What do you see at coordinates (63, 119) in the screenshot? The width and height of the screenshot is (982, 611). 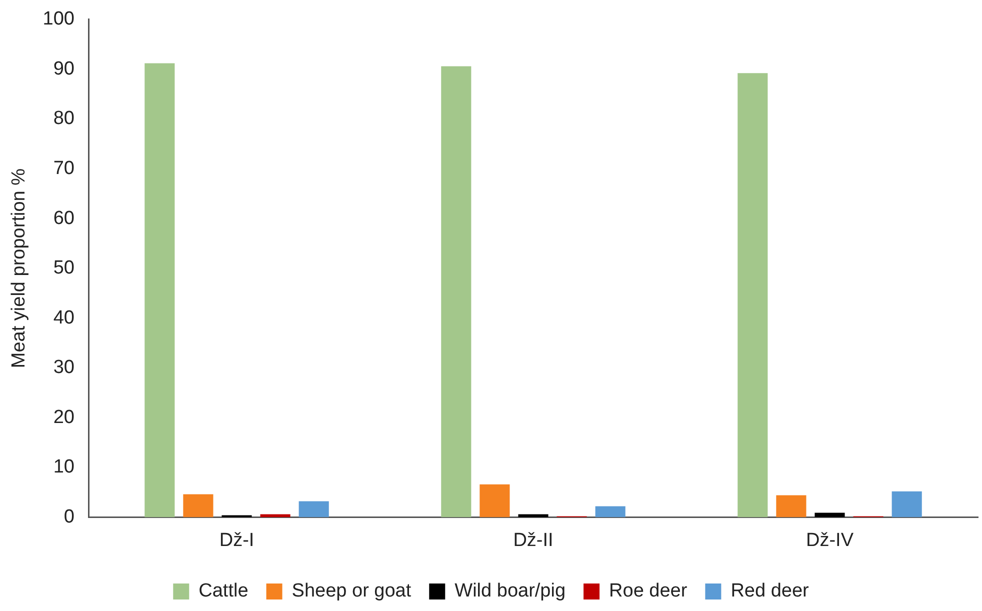 I see `y-tick-label: 80` at bounding box center [63, 119].